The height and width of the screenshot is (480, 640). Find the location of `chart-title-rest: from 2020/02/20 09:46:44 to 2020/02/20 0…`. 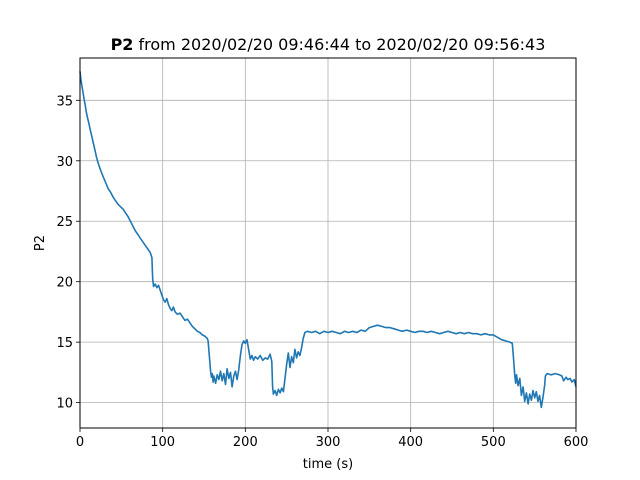

chart-title-rest: from 2020/02/20 09:46:44 to 2020/02/20 0… is located at coordinates (339, 44).